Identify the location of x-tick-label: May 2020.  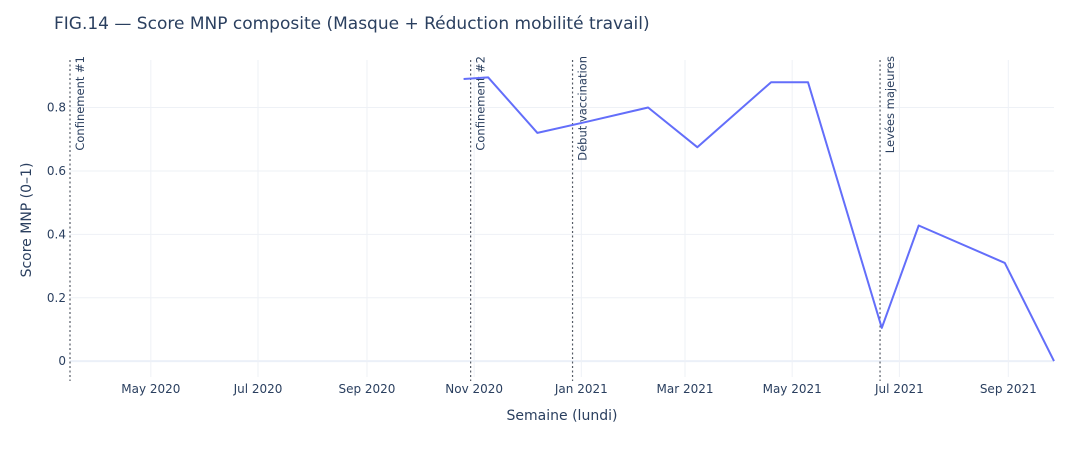
(150, 389).